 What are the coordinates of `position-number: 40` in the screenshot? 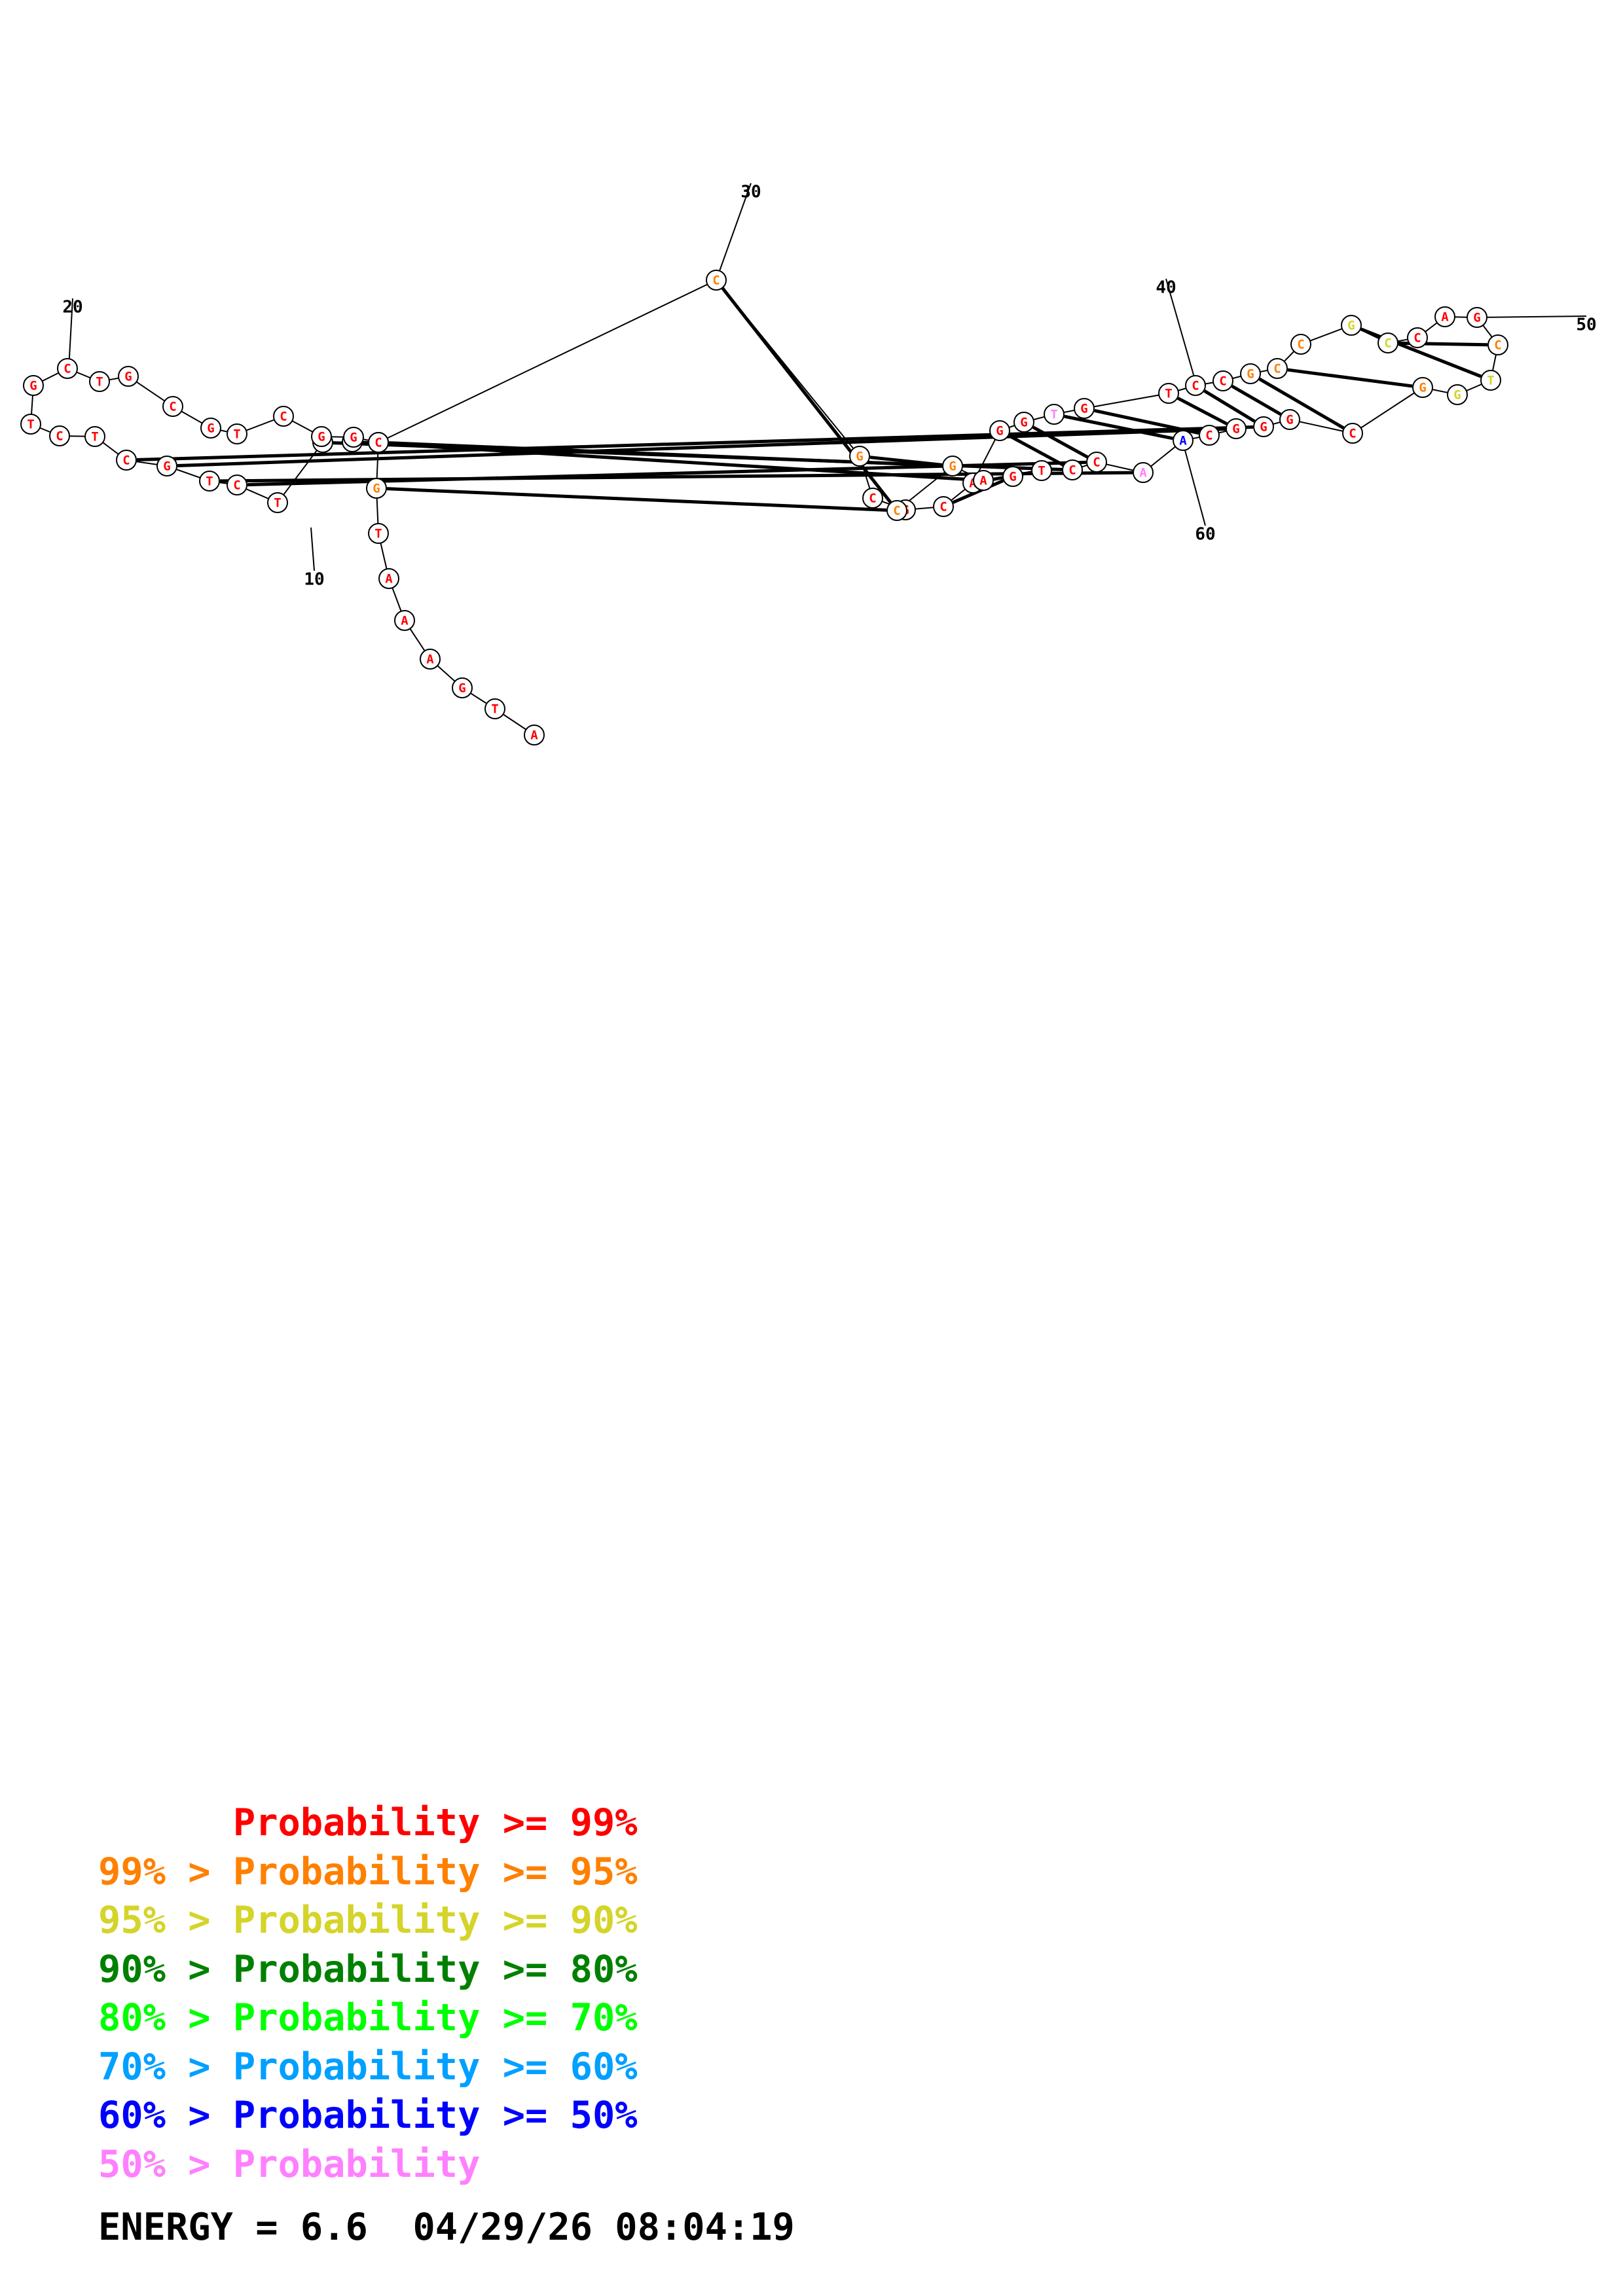 It's located at (1166, 288).